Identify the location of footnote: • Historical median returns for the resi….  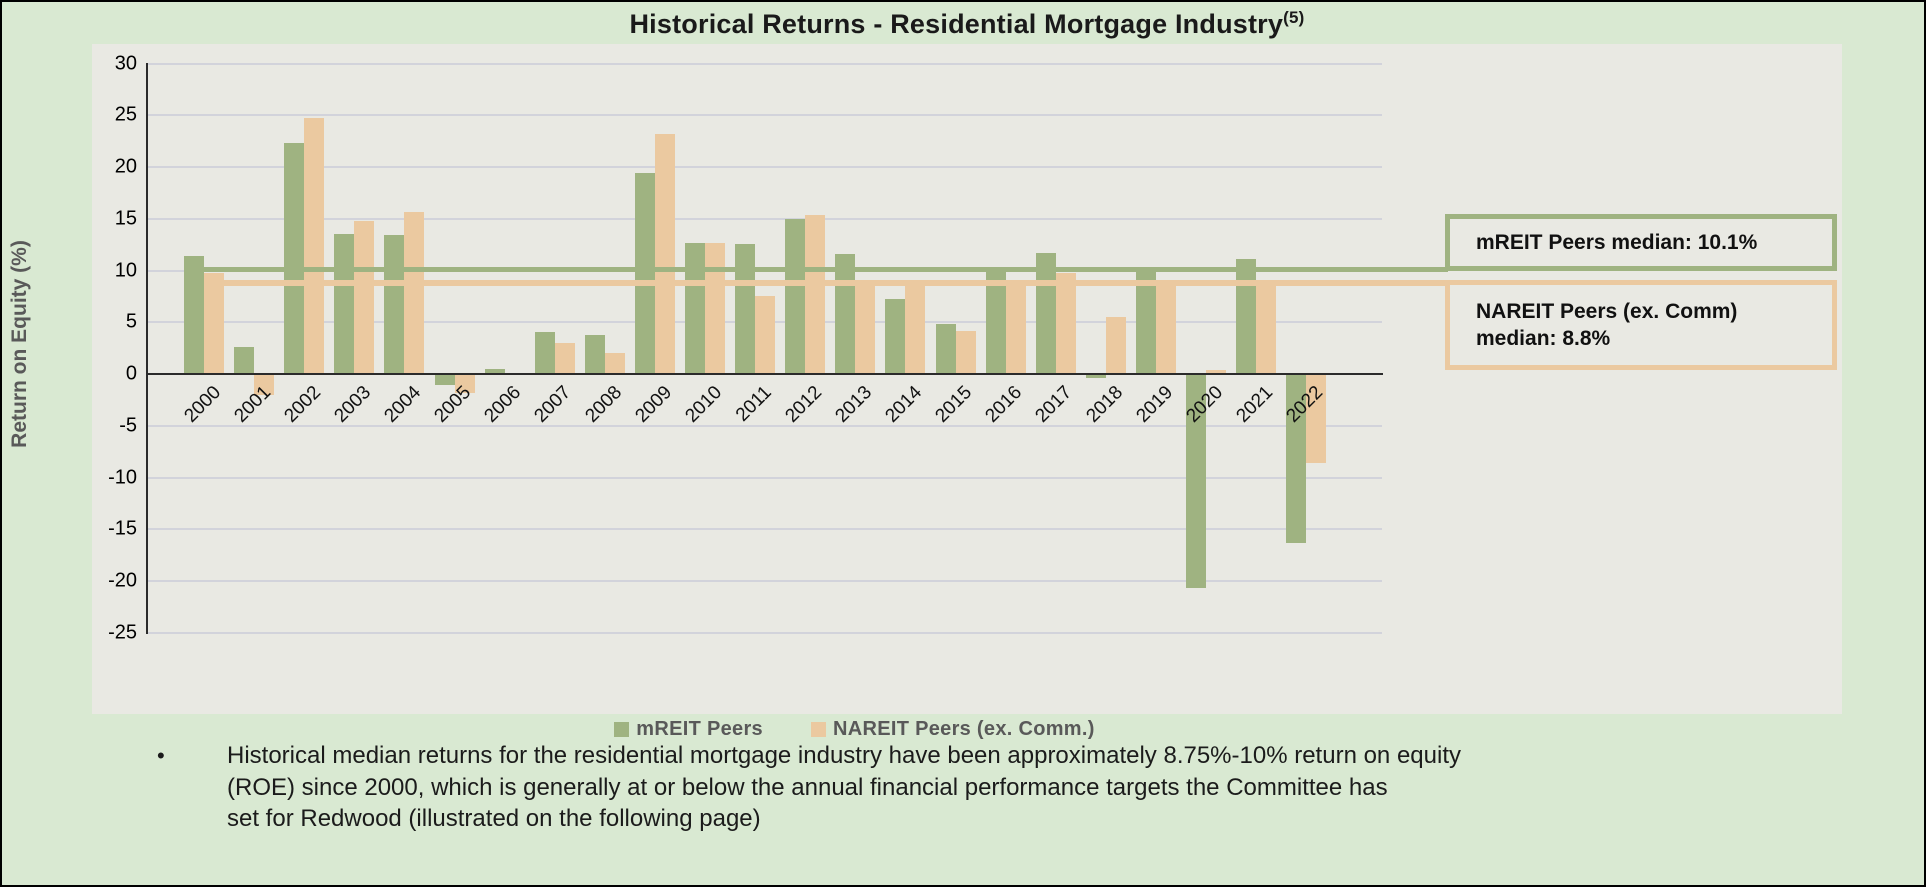
(997, 787).